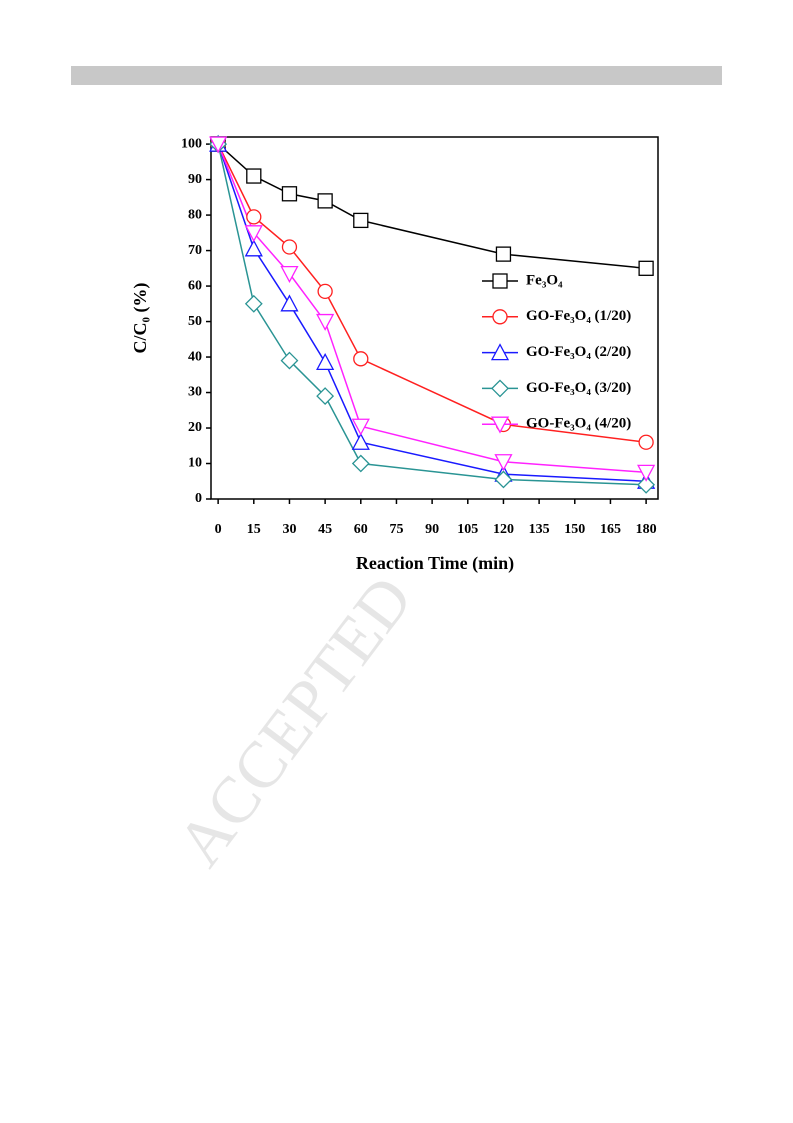  Describe the element at coordinates (435, 563) in the screenshot. I see `x-axis-title: Reaction Time (min)` at that location.